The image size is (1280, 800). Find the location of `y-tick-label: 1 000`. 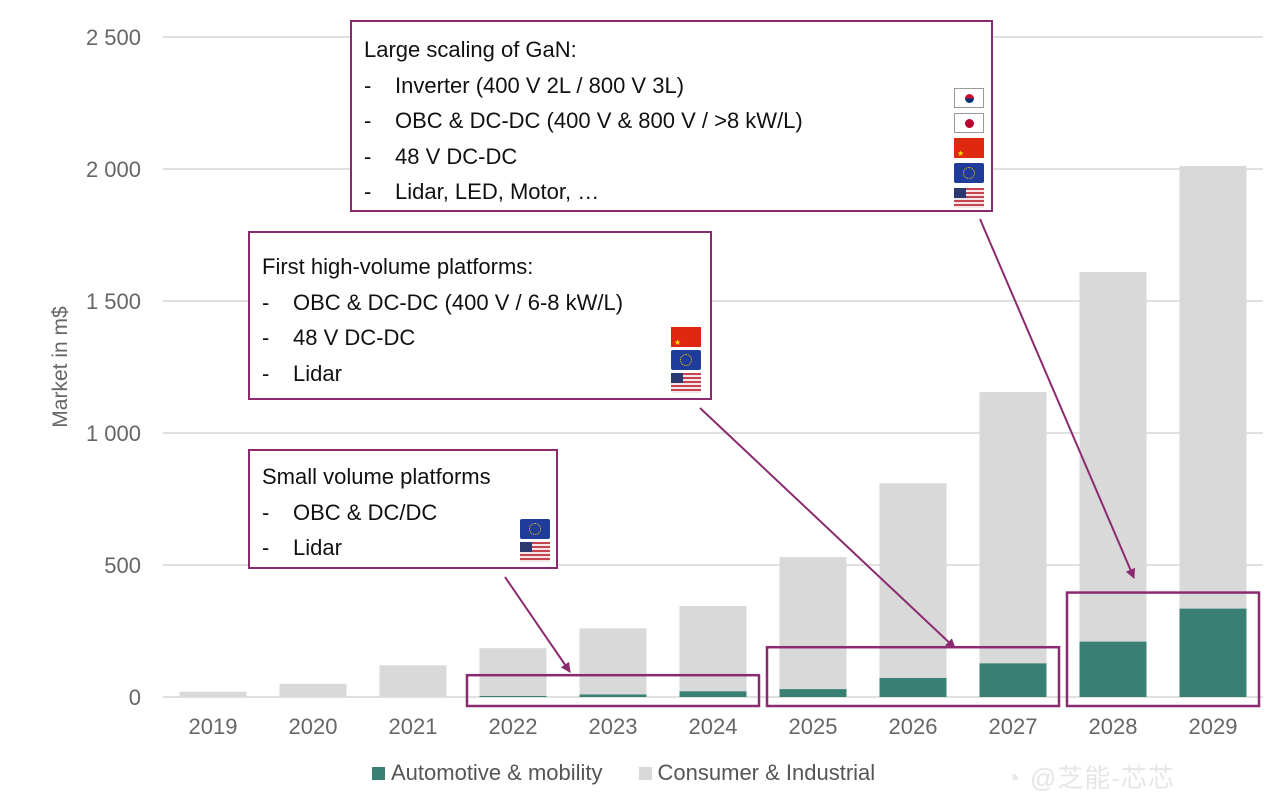

y-tick-label: 1 000 is located at coordinates (113, 433).